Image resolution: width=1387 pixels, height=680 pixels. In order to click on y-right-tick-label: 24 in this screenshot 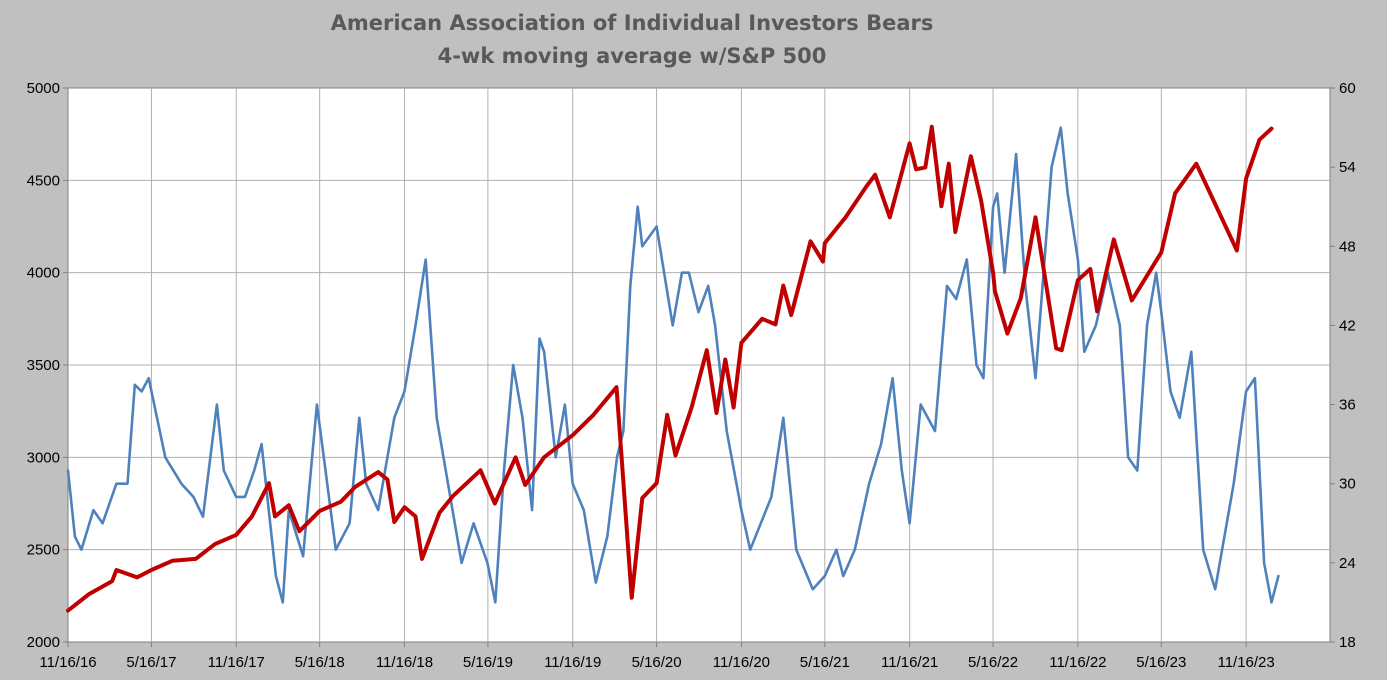, I will do `click(1347, 563)`.